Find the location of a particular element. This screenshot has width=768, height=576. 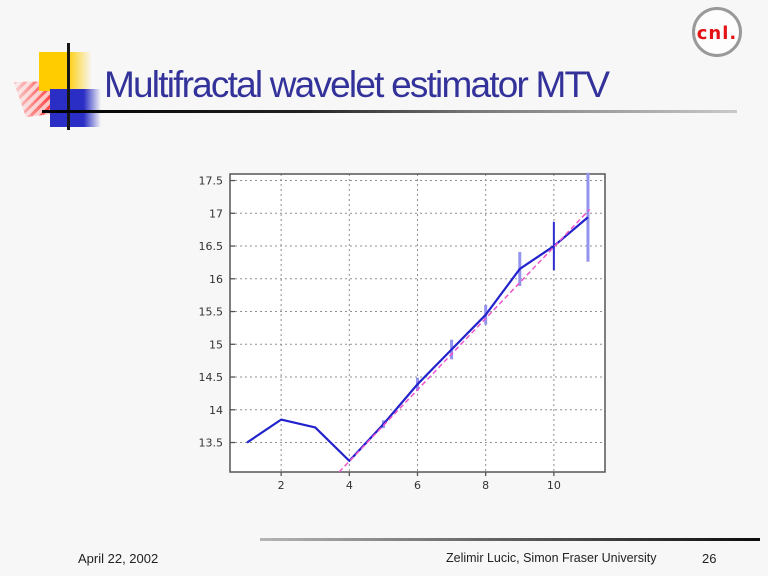

y-tick-label: 17 is located at coordinates (216, 213).